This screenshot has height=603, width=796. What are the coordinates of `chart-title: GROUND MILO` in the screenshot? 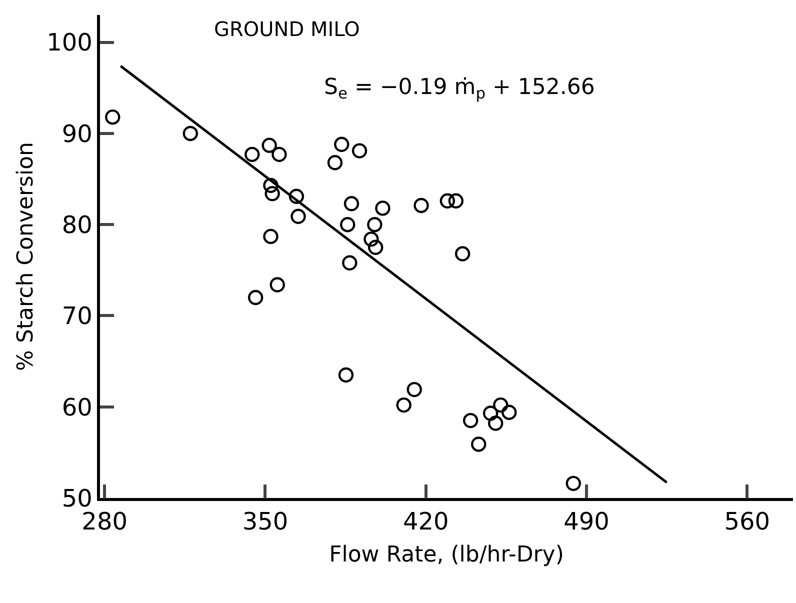 It's located at (287, 29).